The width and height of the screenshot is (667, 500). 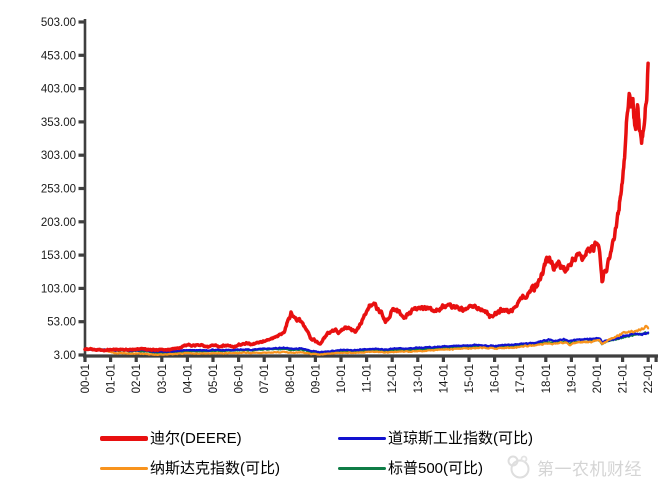 What do you see at coordinates (58, 223) in the screenshot?
I see `y-tick-label: 203.00` at bounding box center [58, 223].